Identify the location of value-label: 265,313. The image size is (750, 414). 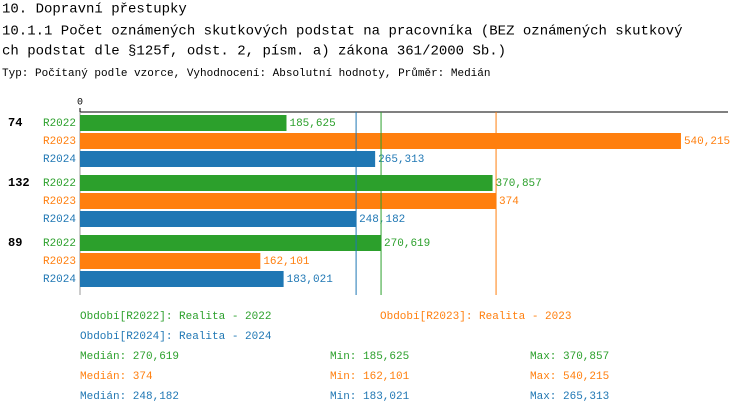
(401, 160).